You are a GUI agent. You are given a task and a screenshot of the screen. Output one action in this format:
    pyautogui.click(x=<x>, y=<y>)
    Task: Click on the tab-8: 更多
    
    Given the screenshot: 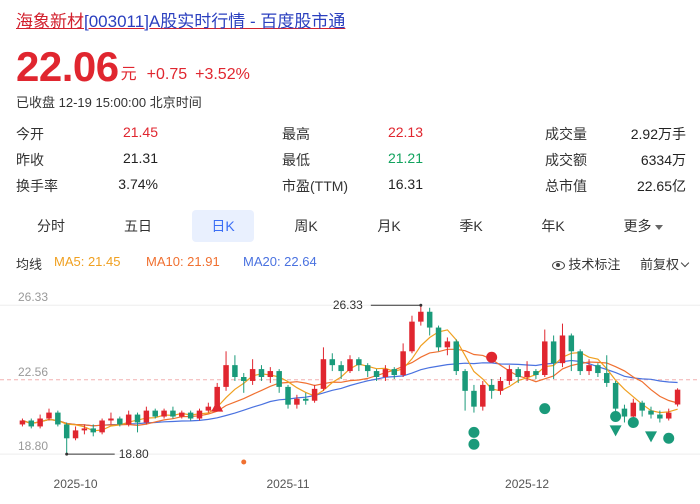 What is the action you would take?
    pyautogui.click(x=643, y=226)
    